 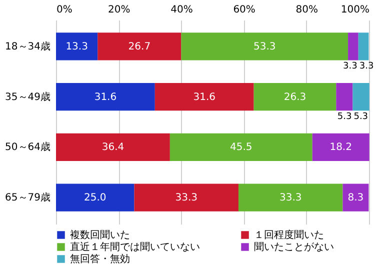 I want to click on data-label: 25.0, so click(x=95, y=198).